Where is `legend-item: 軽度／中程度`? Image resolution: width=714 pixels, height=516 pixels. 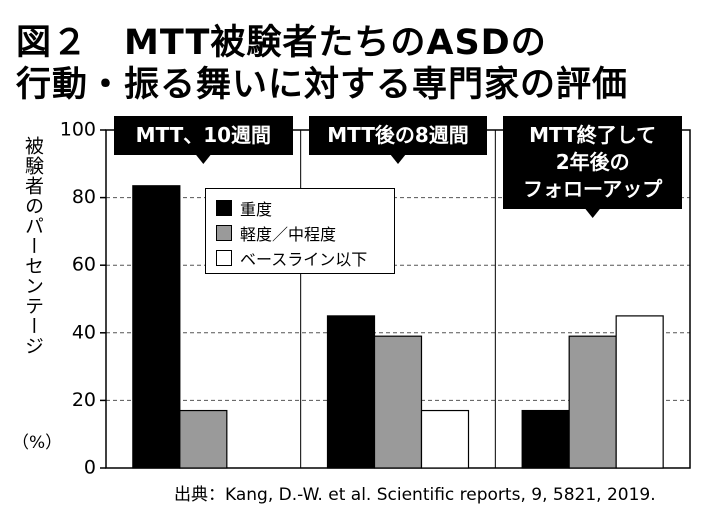 legend-item: 軽度／中程度 is located at coordinates (276, 233).